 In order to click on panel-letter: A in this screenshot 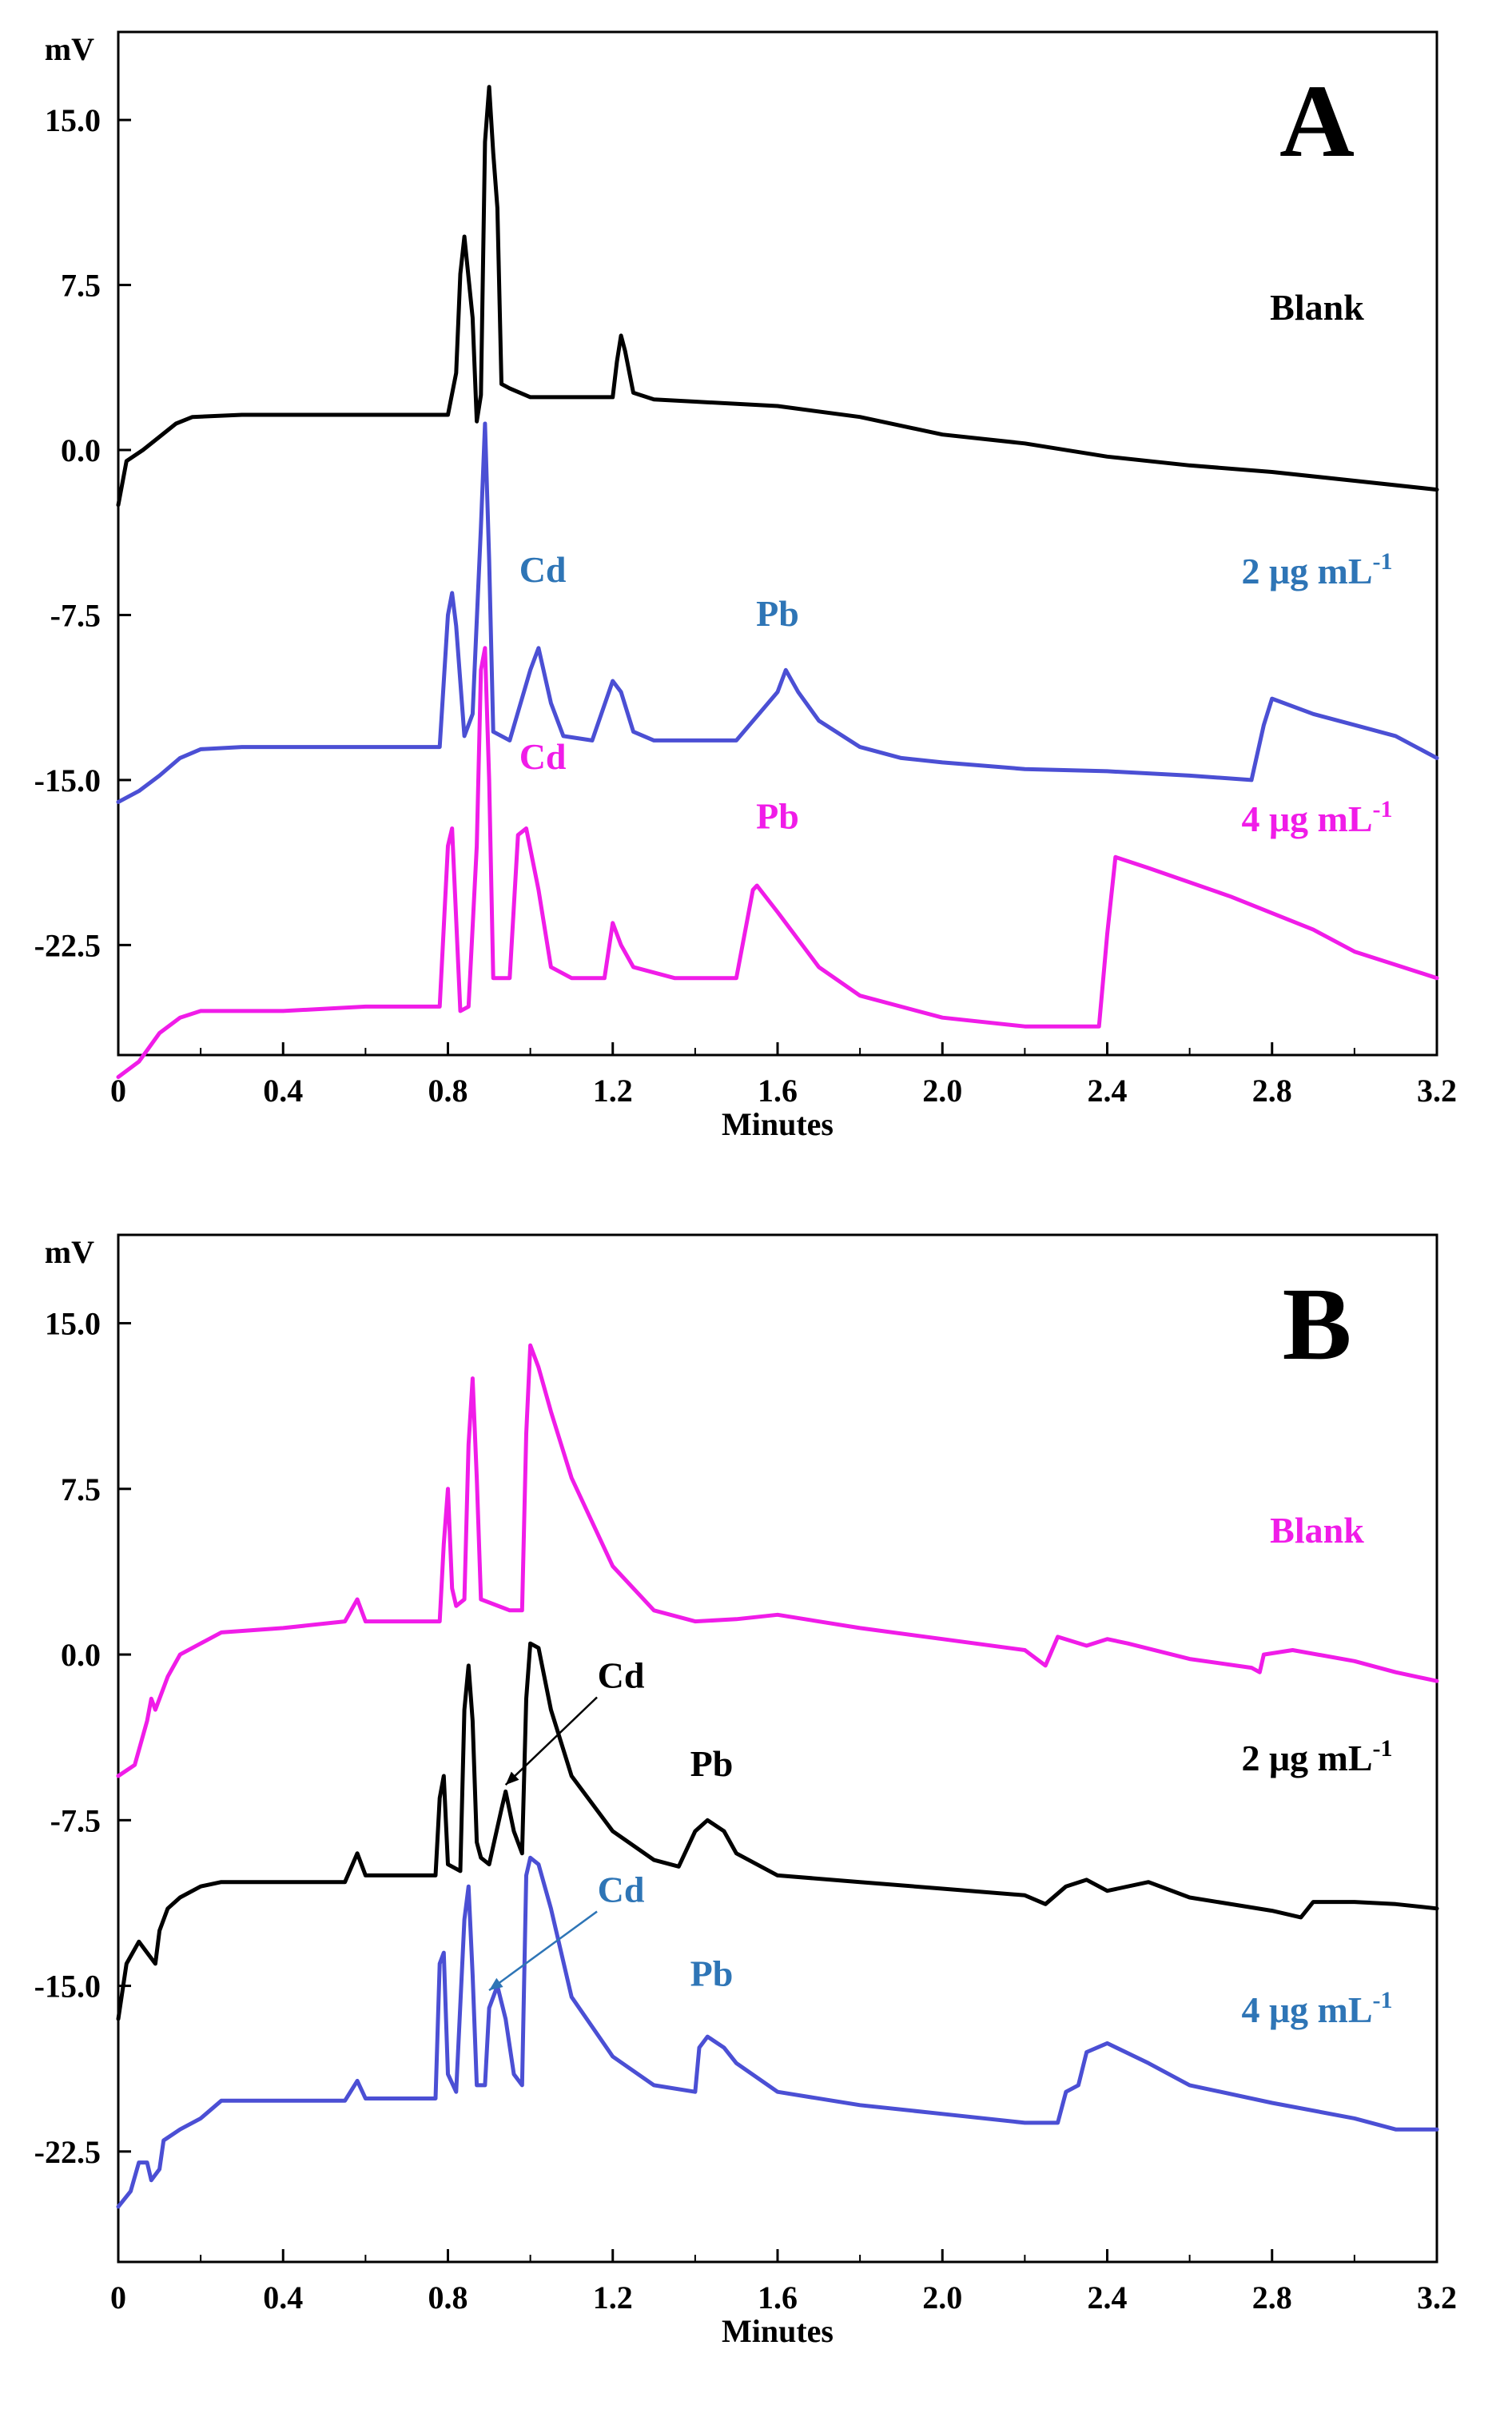, I will do `click(1317, 121)`.